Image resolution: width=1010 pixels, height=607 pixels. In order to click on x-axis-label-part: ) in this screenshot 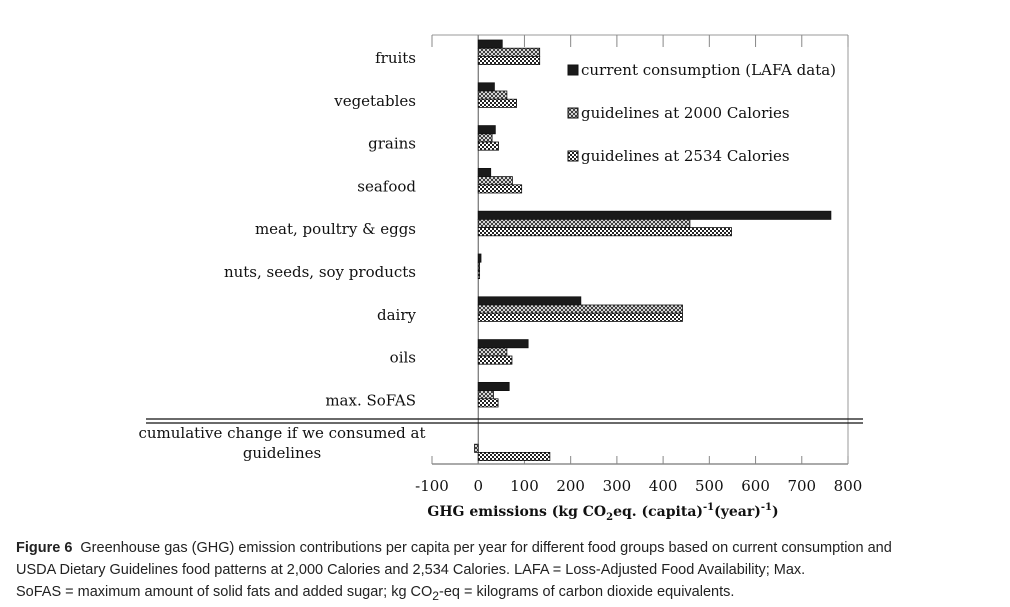, I will do `click(775, 512)`.